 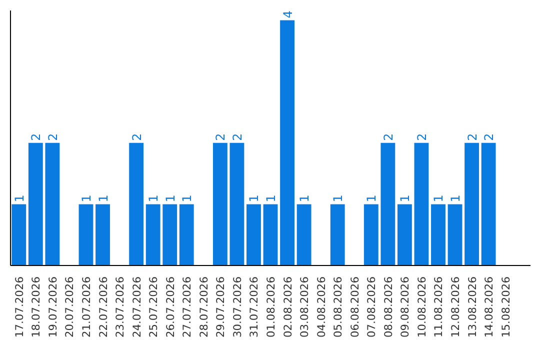 I want to click on x-tick-label: 19.07.2026, so click(x=53, y=307).